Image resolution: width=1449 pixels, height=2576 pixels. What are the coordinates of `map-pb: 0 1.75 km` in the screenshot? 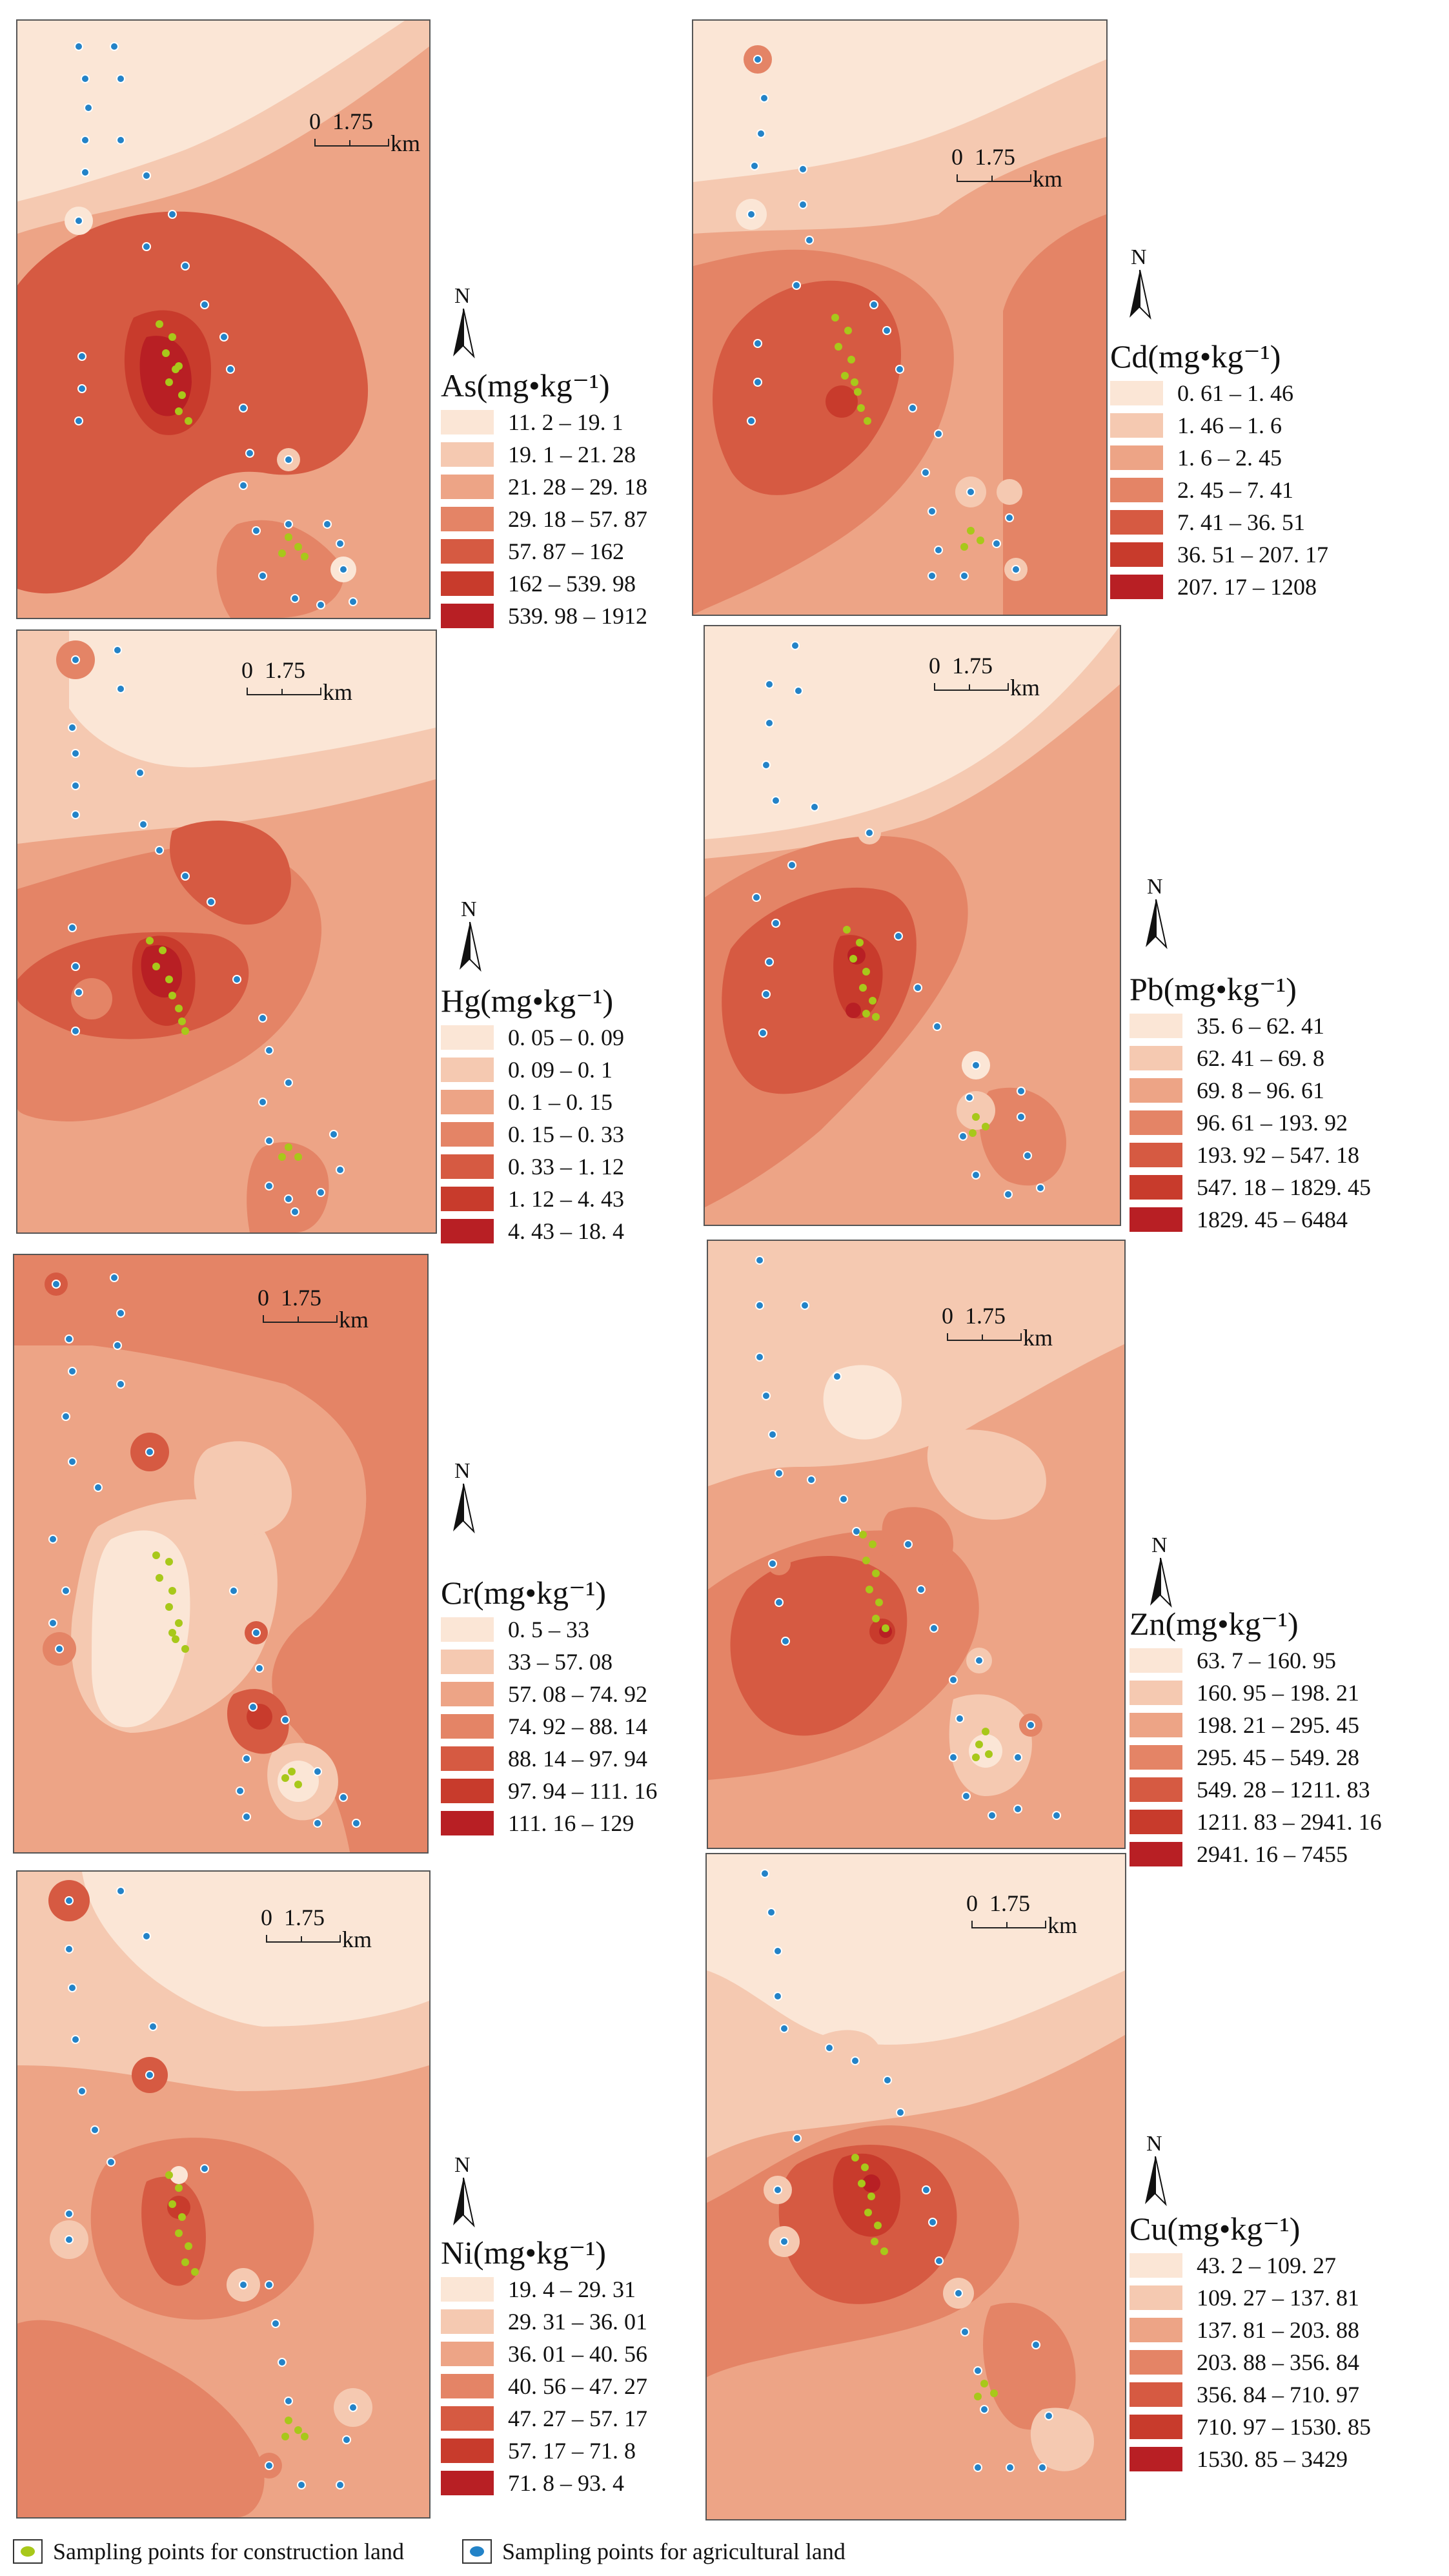 It's located at (912, 925).